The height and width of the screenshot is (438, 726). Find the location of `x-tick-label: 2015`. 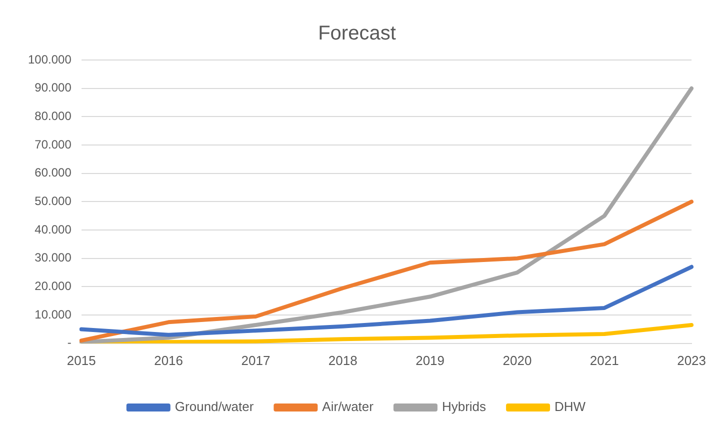

x-tick-label: 2015 is located at coordinates (81, 360).